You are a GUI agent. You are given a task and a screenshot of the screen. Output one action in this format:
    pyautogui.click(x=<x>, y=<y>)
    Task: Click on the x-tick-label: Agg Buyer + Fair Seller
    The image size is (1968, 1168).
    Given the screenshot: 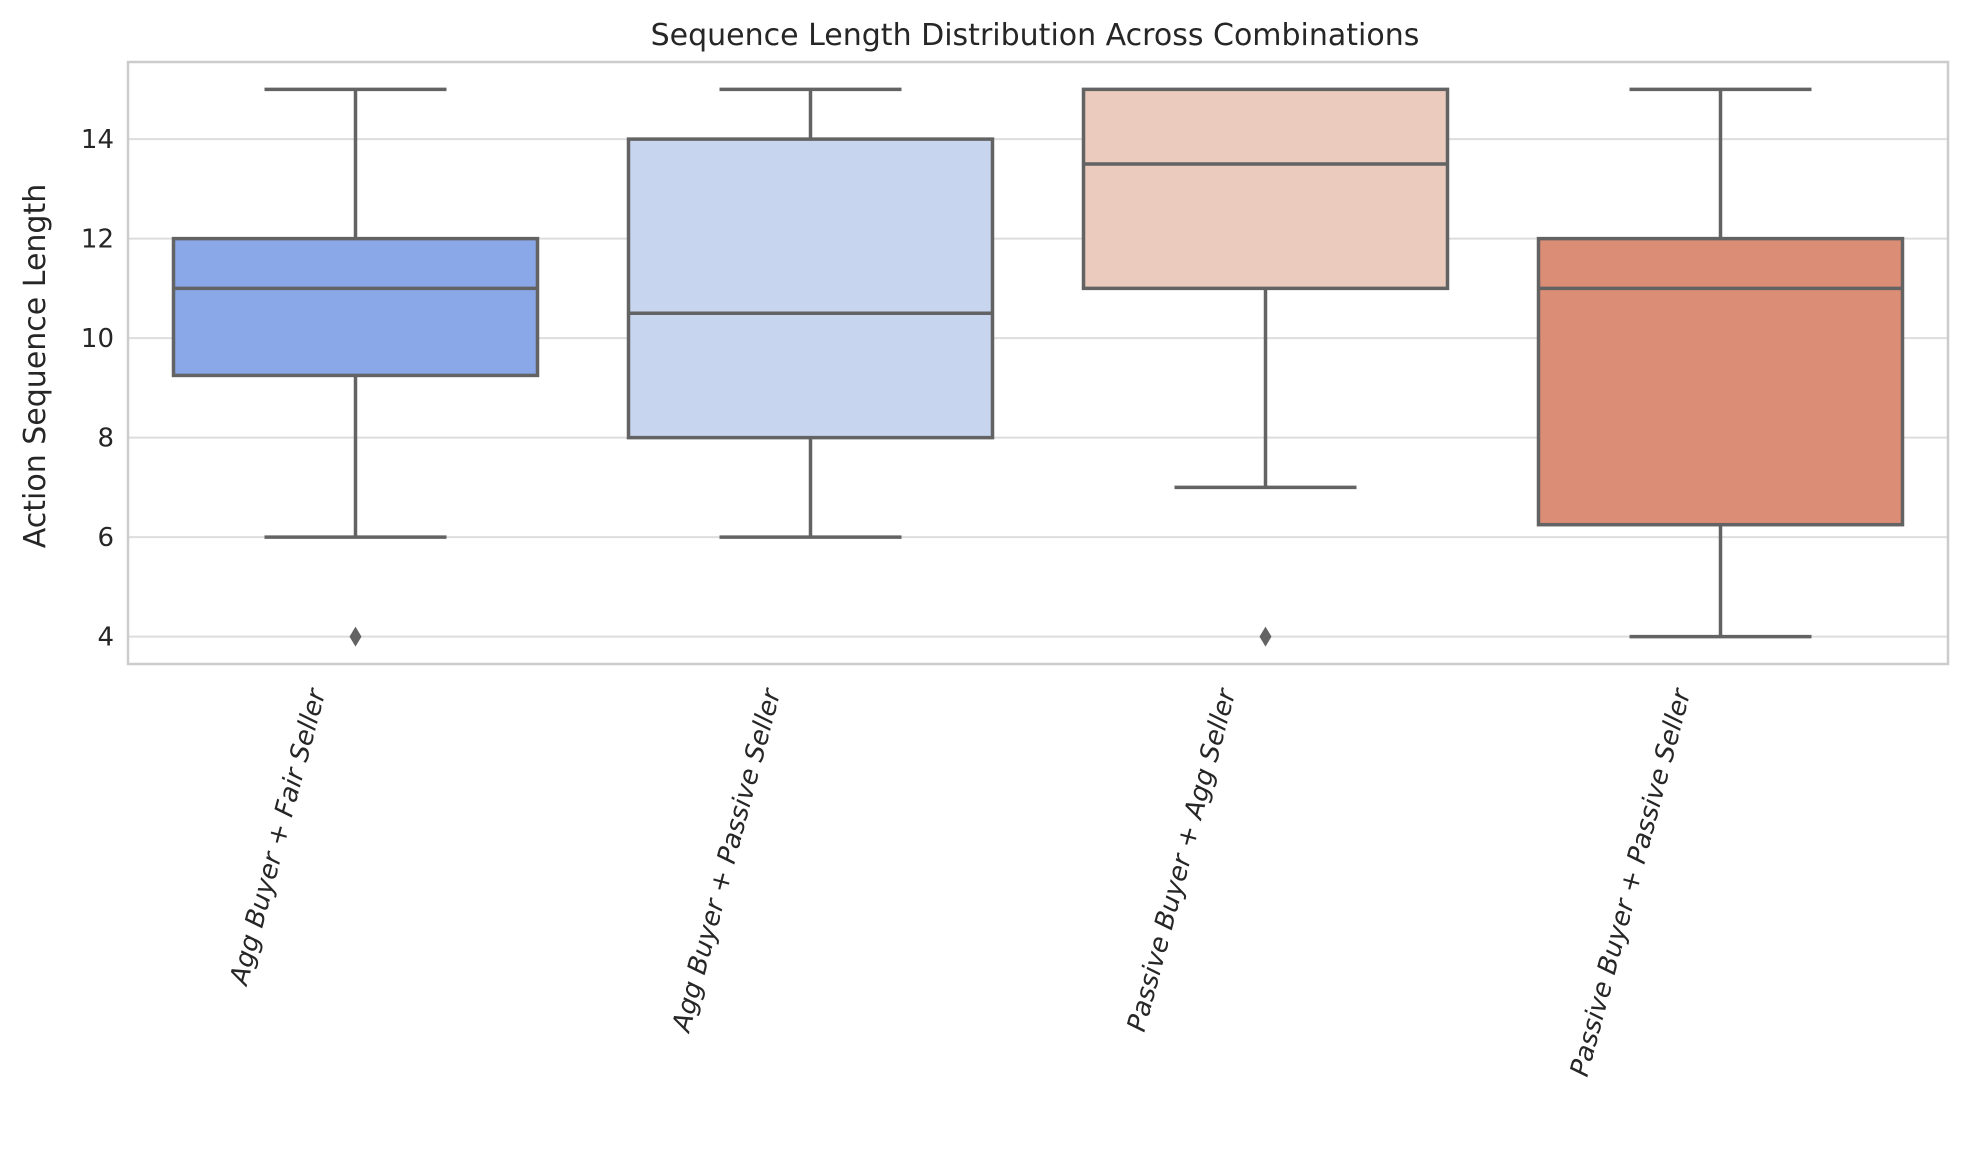 What is the action you would take?
    pyautogui.click(x=278, y=837)
    